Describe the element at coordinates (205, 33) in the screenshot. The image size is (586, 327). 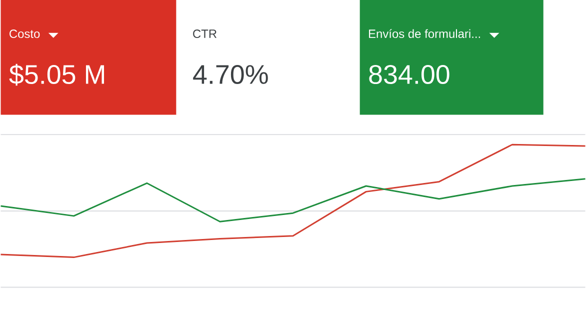
I see `text: CTR` at that location.